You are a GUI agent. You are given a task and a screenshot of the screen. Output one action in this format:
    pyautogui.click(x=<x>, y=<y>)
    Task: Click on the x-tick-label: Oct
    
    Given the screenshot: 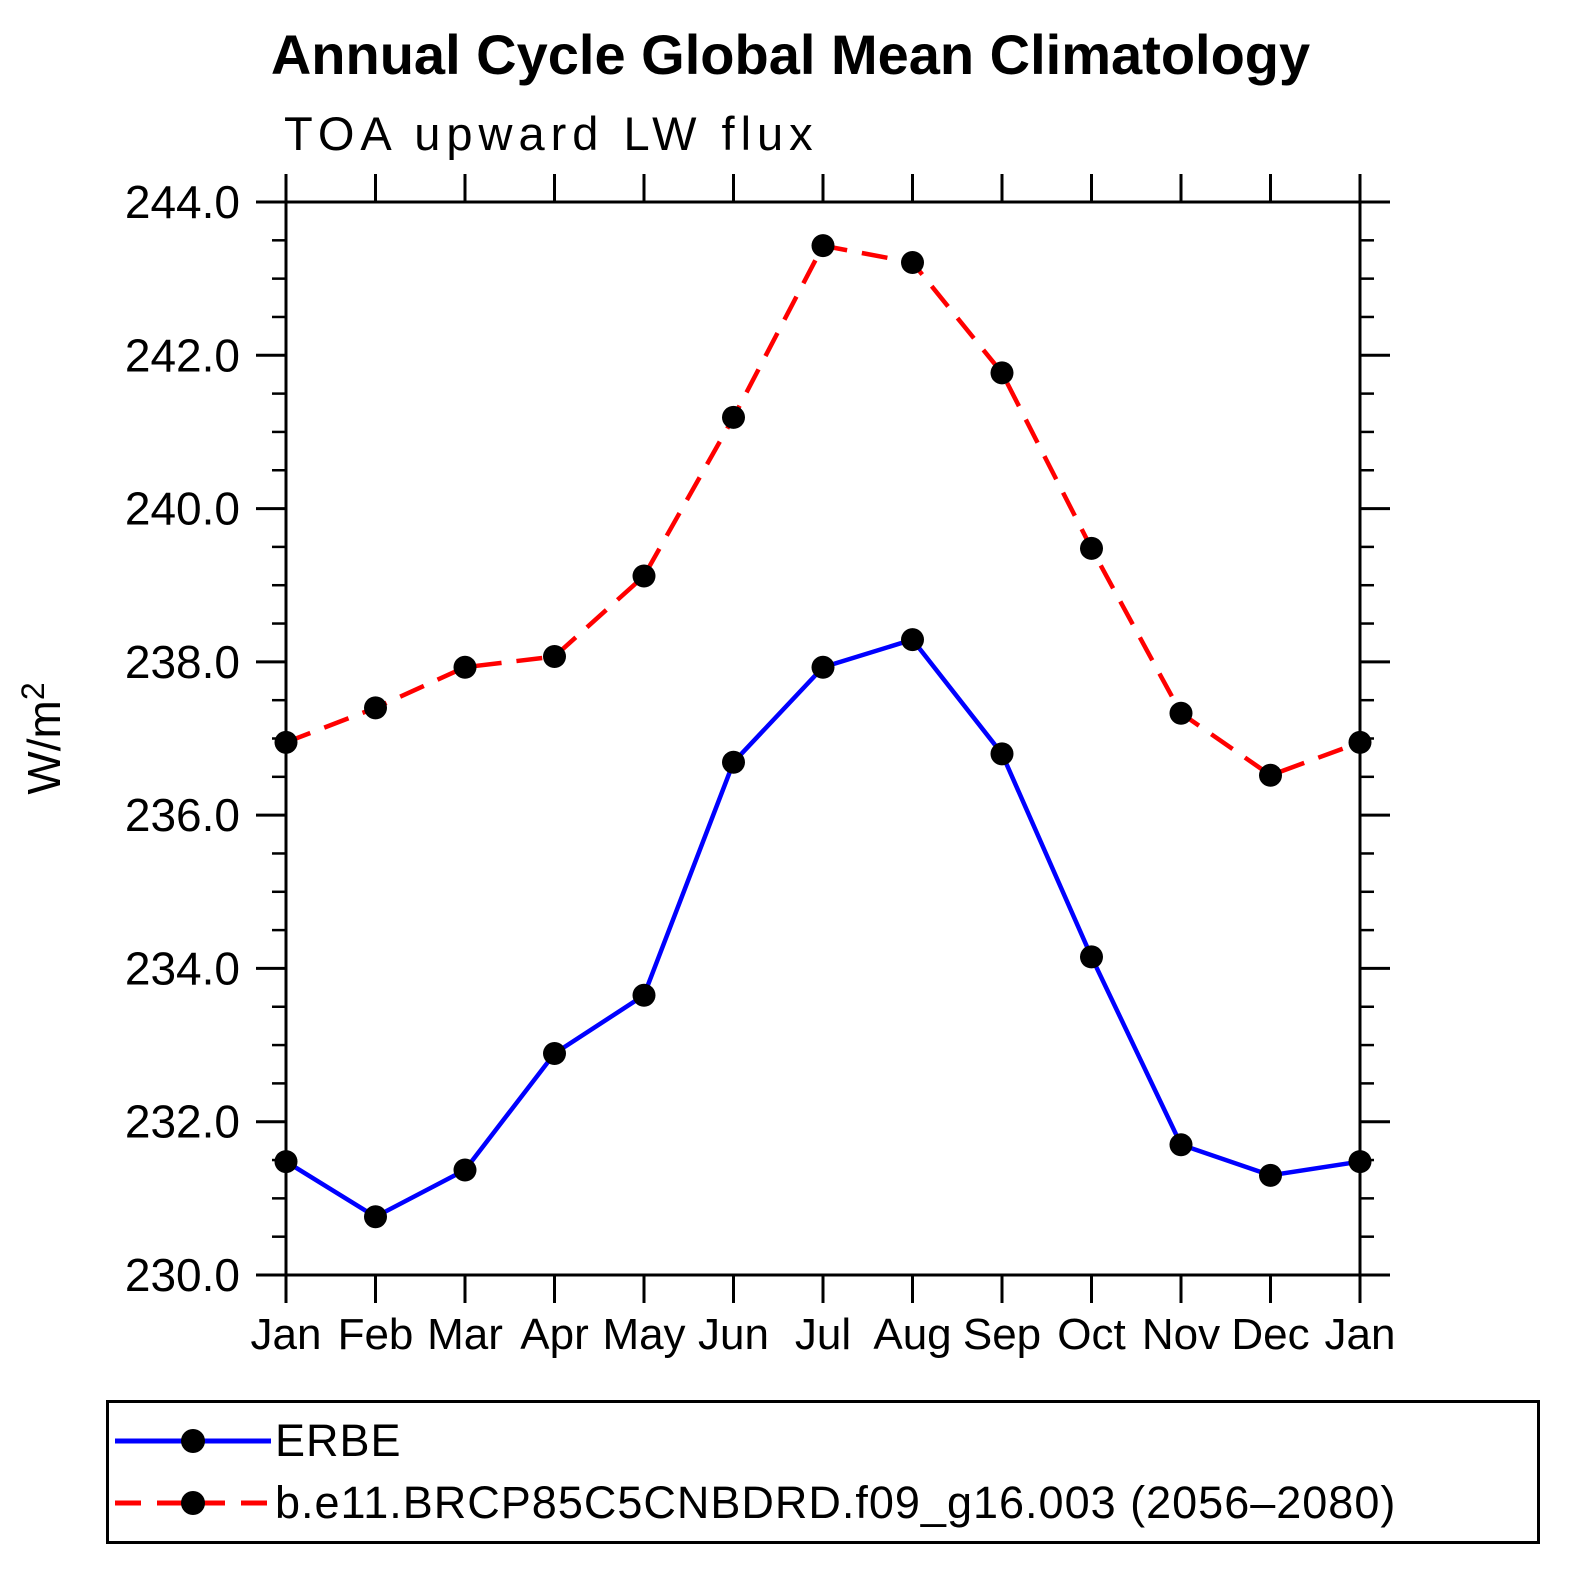 What is the action you would take?
    pyautogui.click(x=1091, y=1334)
    